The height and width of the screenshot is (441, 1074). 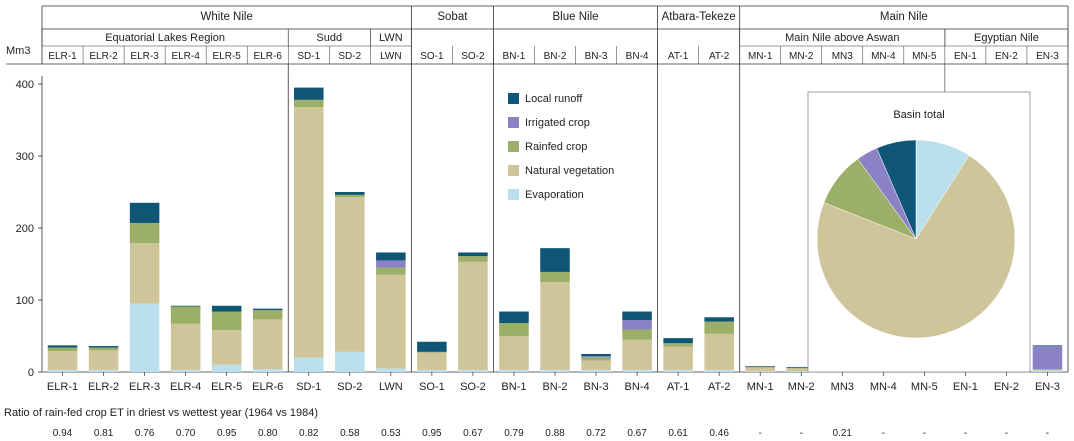 What do you see at coordinates (555, 433) in the screenshot?
I see `ratio-value: 0.88` at bounding box center [555, 433].